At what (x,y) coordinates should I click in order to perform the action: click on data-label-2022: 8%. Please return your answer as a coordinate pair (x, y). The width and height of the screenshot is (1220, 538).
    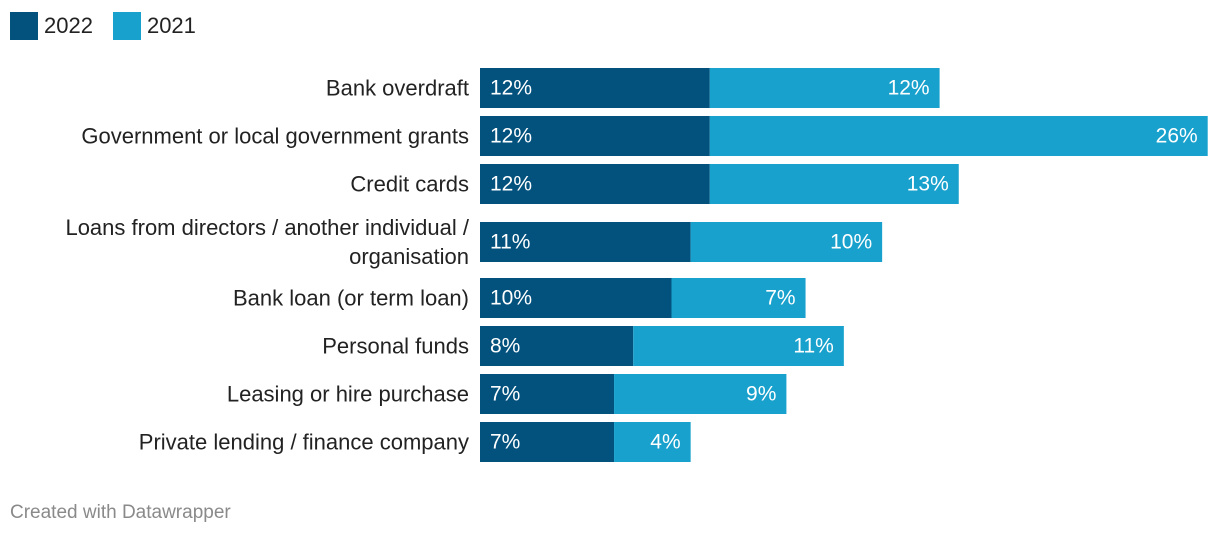
    Looking at the image, I should click on (505, 346).